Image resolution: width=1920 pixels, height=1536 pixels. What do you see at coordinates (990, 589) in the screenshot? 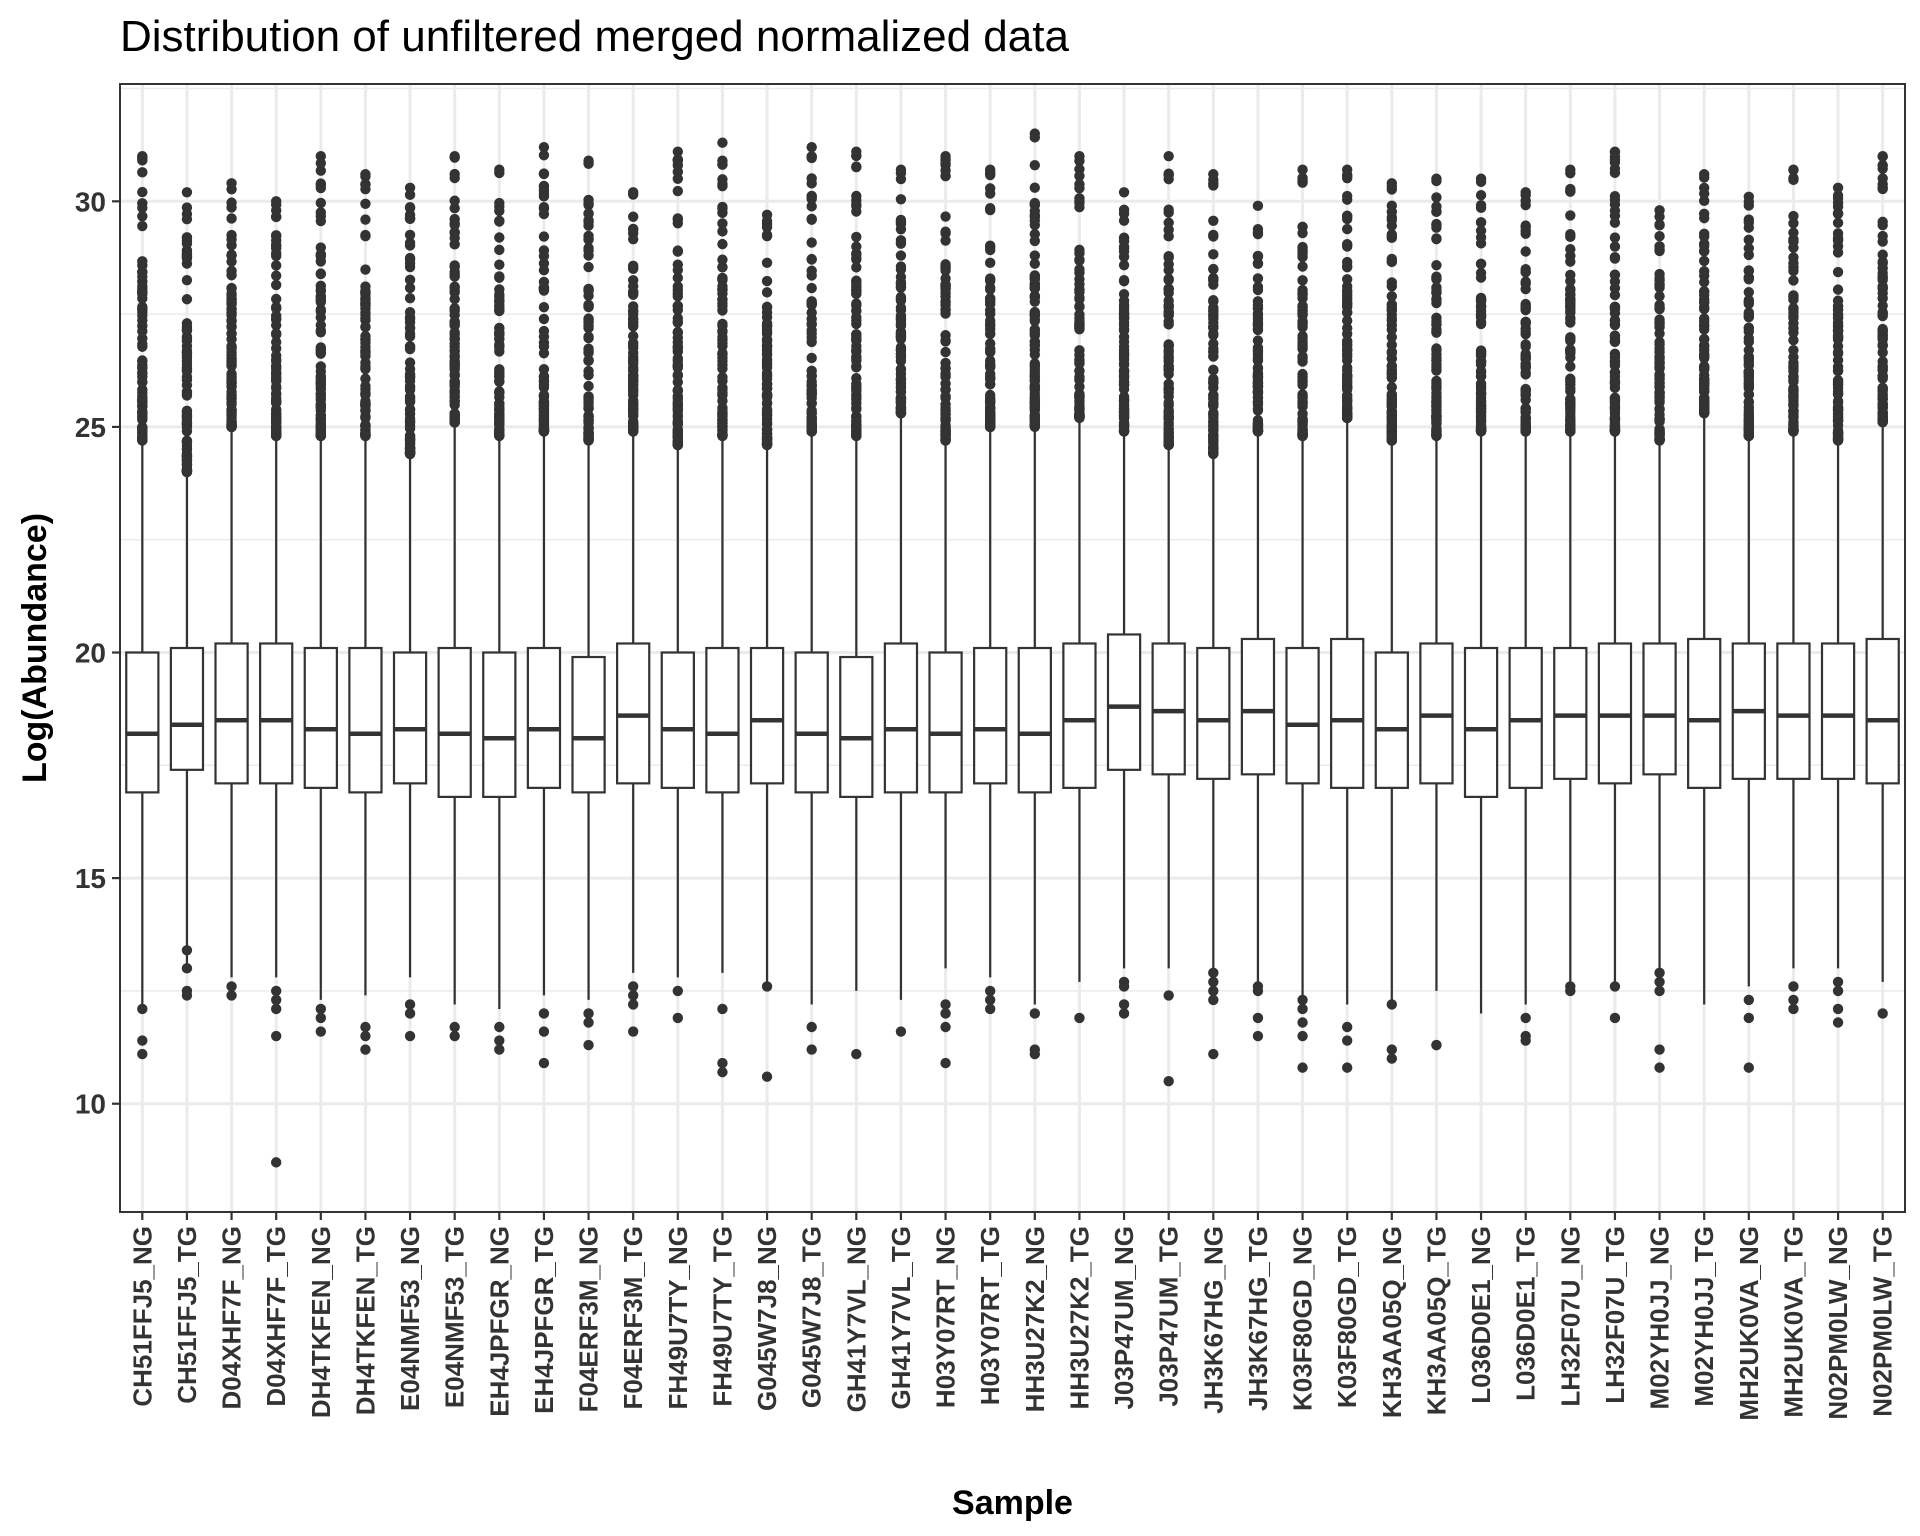
I see `box-H03Y07RT_TG` at bounding box center [990, 589].